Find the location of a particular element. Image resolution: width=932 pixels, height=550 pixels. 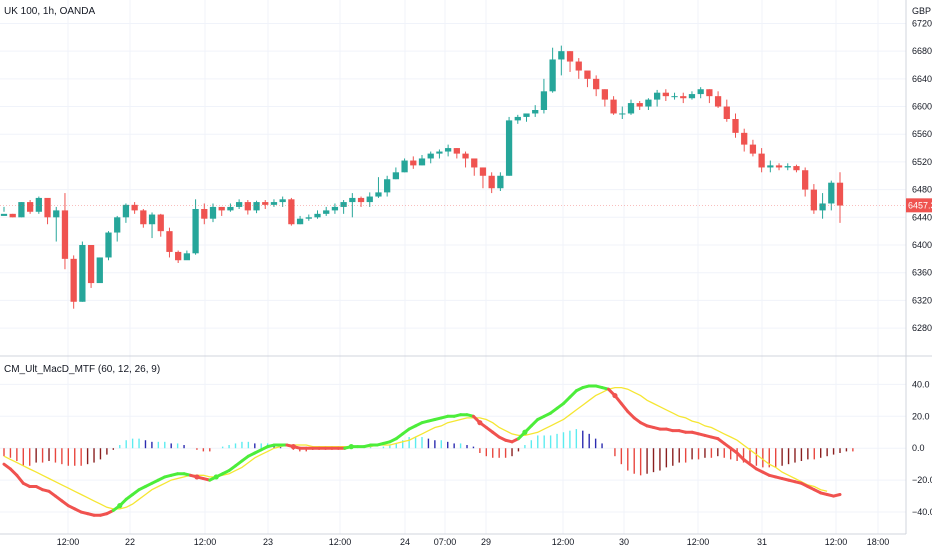

time-tick-label: 24 is located at coordinates (405, 542).